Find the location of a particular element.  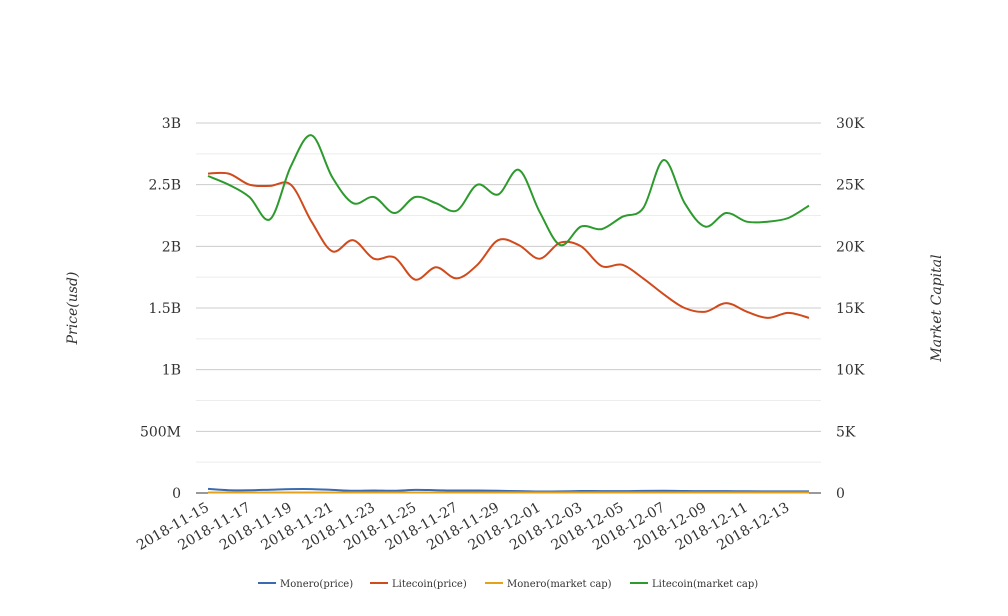

right-tick-label: 15K is located at coordinates (850, 309).